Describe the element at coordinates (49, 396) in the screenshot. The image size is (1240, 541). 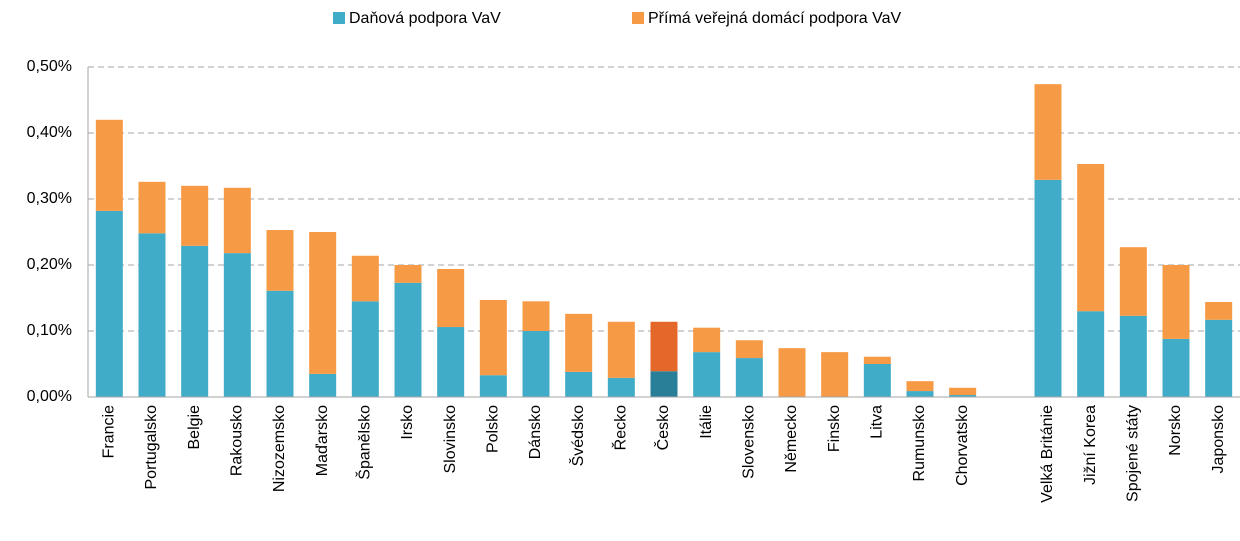
I see `y-tick-label: 0,00%` at that location.